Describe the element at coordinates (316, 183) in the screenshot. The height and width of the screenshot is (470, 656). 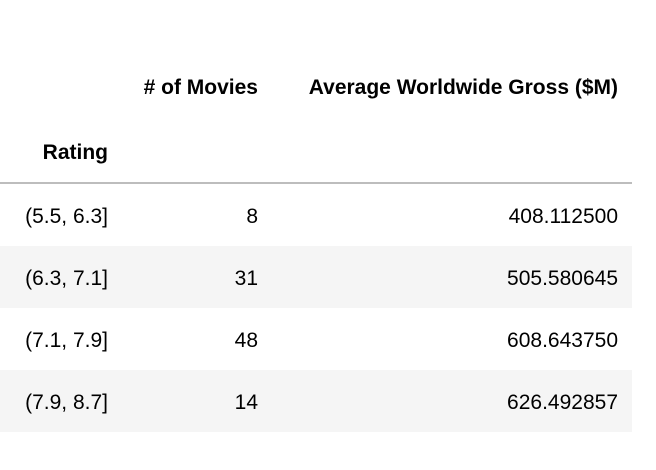
I see `header-divider` at that location.